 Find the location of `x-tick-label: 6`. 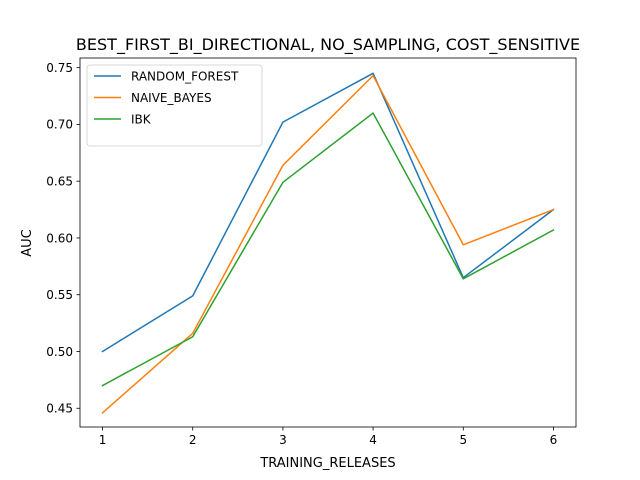

x-tick-label: 6 is located at coordinates (554, 440).